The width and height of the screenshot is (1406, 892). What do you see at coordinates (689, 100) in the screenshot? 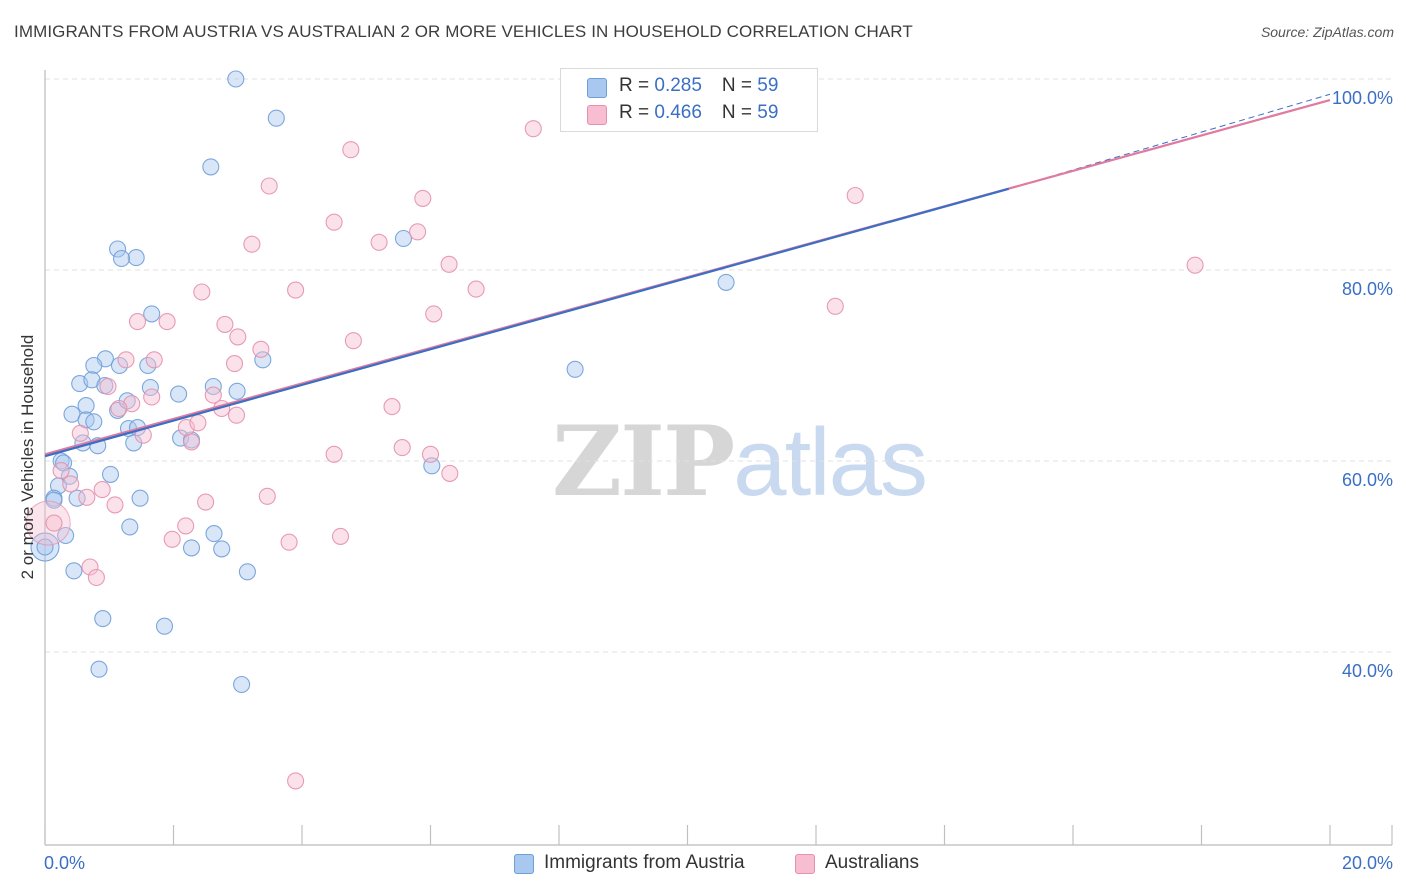
I see `correlation-legend: R = 0.285 N = 59 R = 0.466 N = 59` at bounding box center [689, 100].